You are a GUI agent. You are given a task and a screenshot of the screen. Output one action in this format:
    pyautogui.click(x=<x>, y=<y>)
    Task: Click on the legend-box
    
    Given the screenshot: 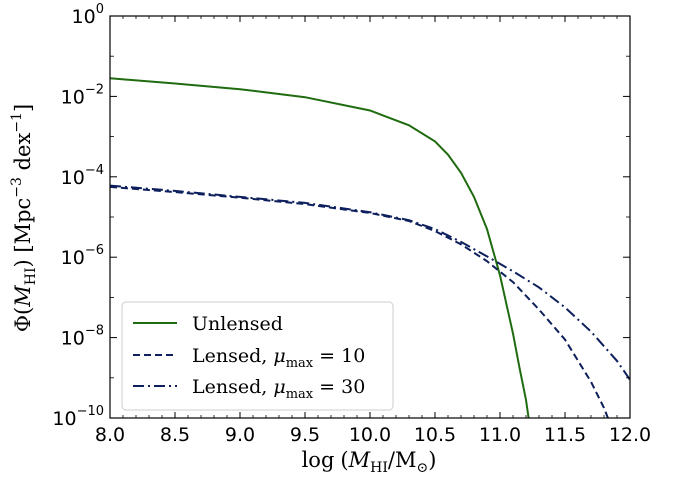 What is the action you would take?
    pyautogui.click(x=257, y=356)
    